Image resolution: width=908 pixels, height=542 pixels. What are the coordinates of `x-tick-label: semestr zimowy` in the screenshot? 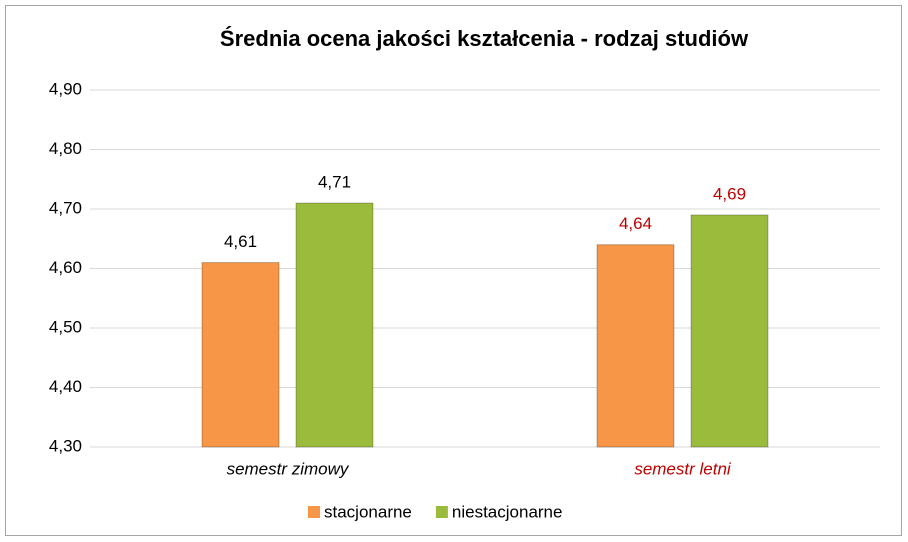 It's located at (288, 468).